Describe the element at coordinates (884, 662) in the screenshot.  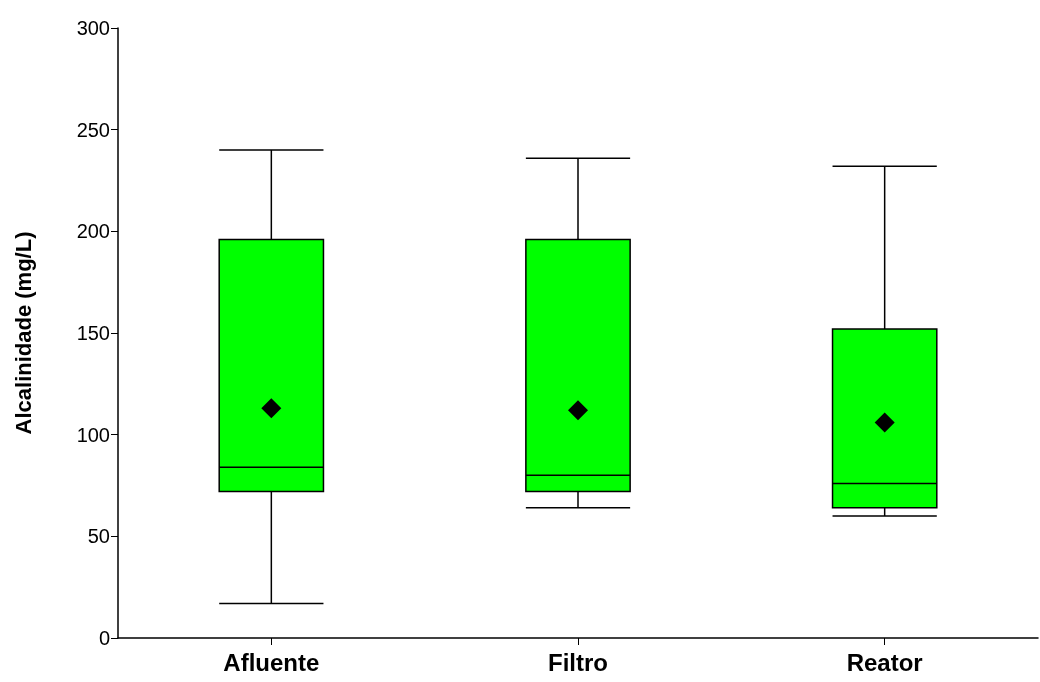
I see `x-tick-label: Reator` at that location.